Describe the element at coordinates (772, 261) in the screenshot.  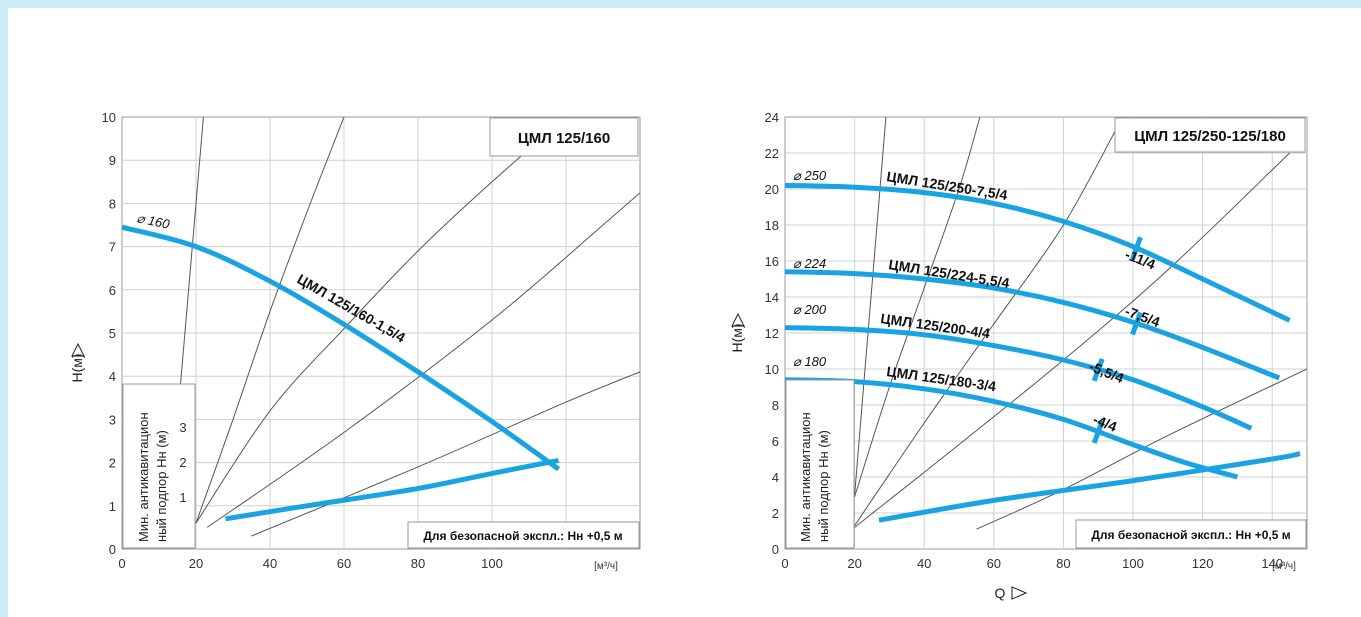
I see `y-tick-label: 16` at that location.